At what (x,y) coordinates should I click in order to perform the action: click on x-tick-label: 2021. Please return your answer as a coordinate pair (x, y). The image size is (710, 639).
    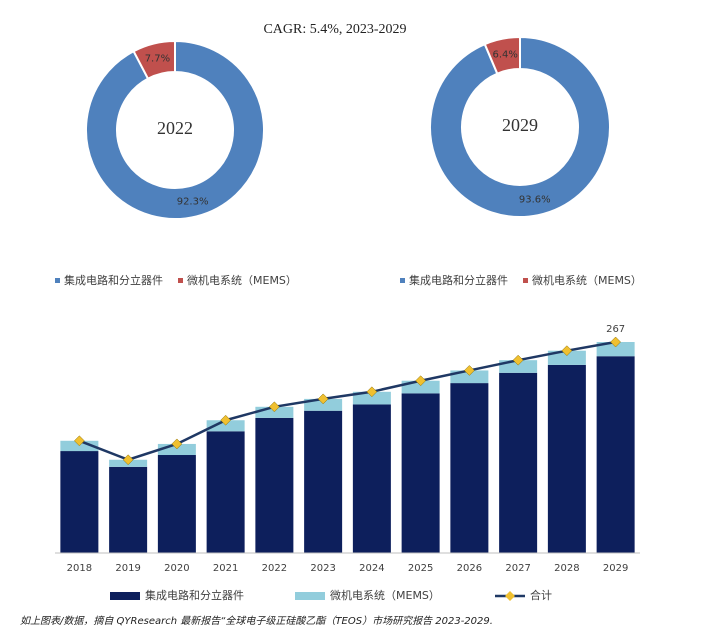
    Looking at the image, I should click on (225, 568).